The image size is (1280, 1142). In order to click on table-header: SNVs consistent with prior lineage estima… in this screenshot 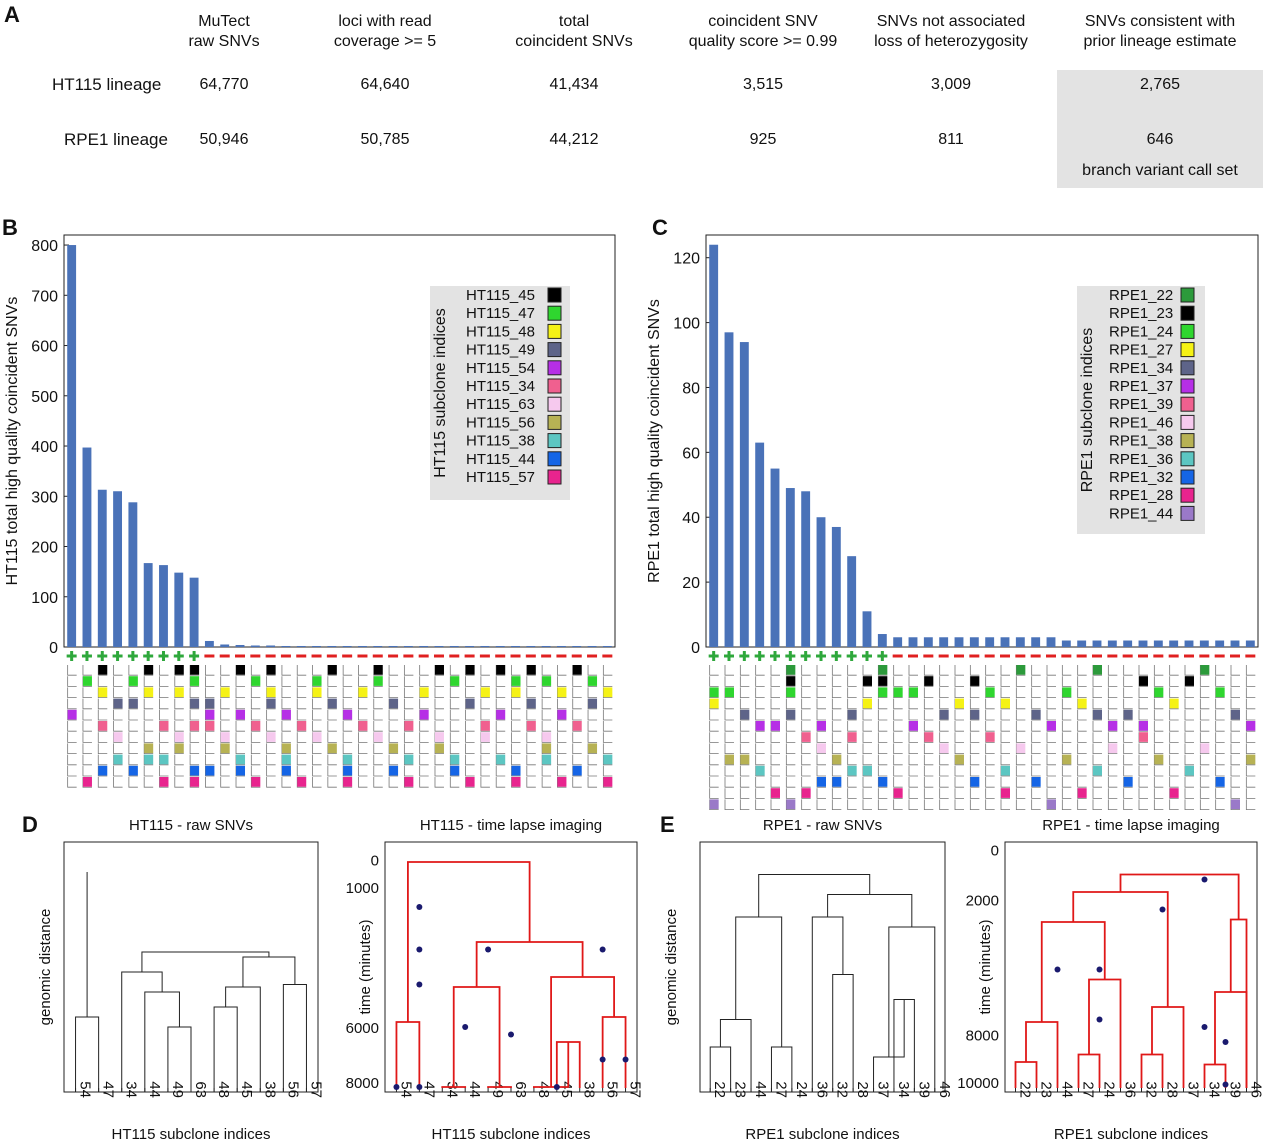, I will do `click(1160, 31)`.